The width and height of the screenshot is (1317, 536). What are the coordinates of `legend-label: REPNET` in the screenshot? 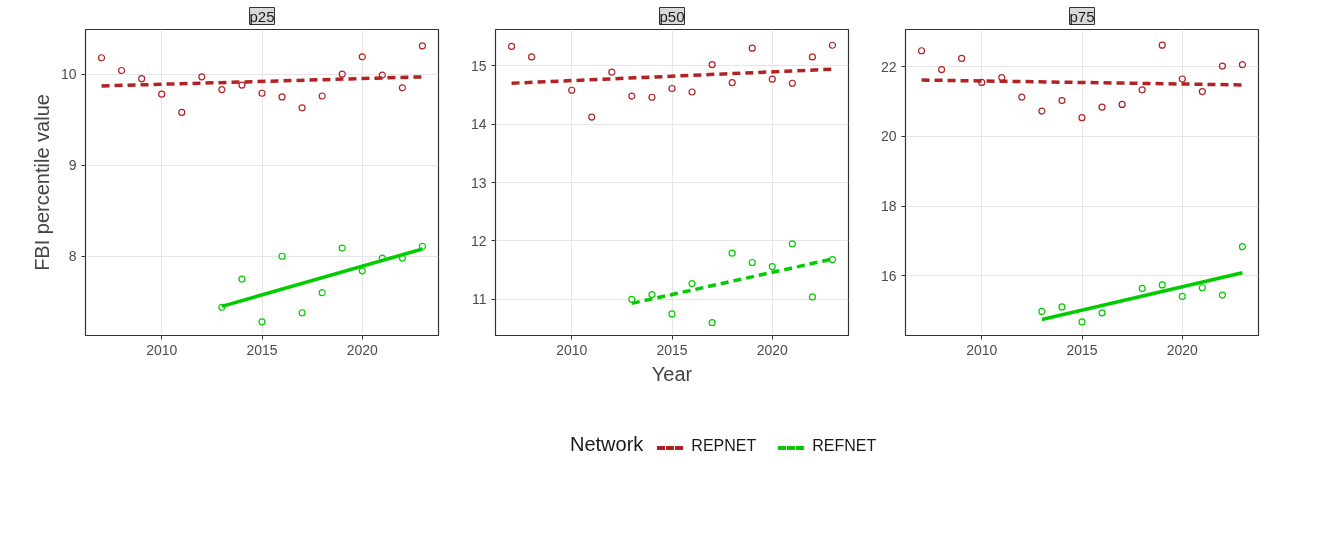 It's located at (724, 445).